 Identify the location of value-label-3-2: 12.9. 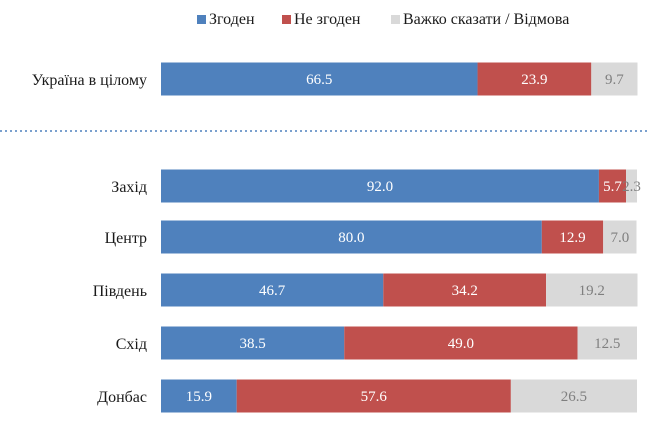
(572, 238).